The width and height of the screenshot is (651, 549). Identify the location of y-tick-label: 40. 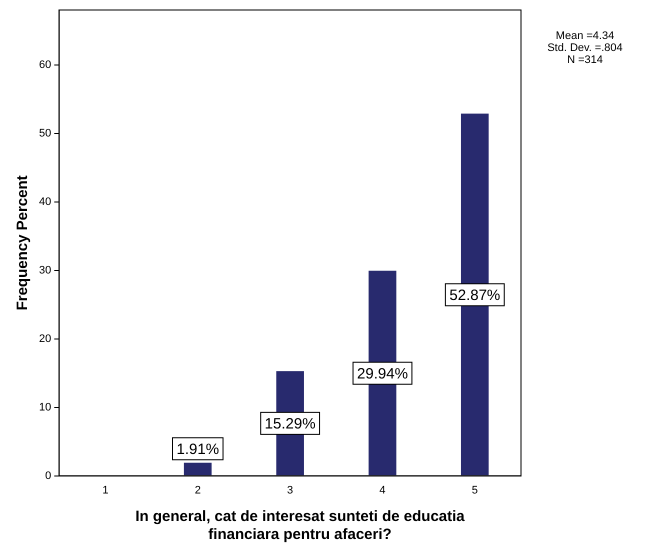
(45, 202).